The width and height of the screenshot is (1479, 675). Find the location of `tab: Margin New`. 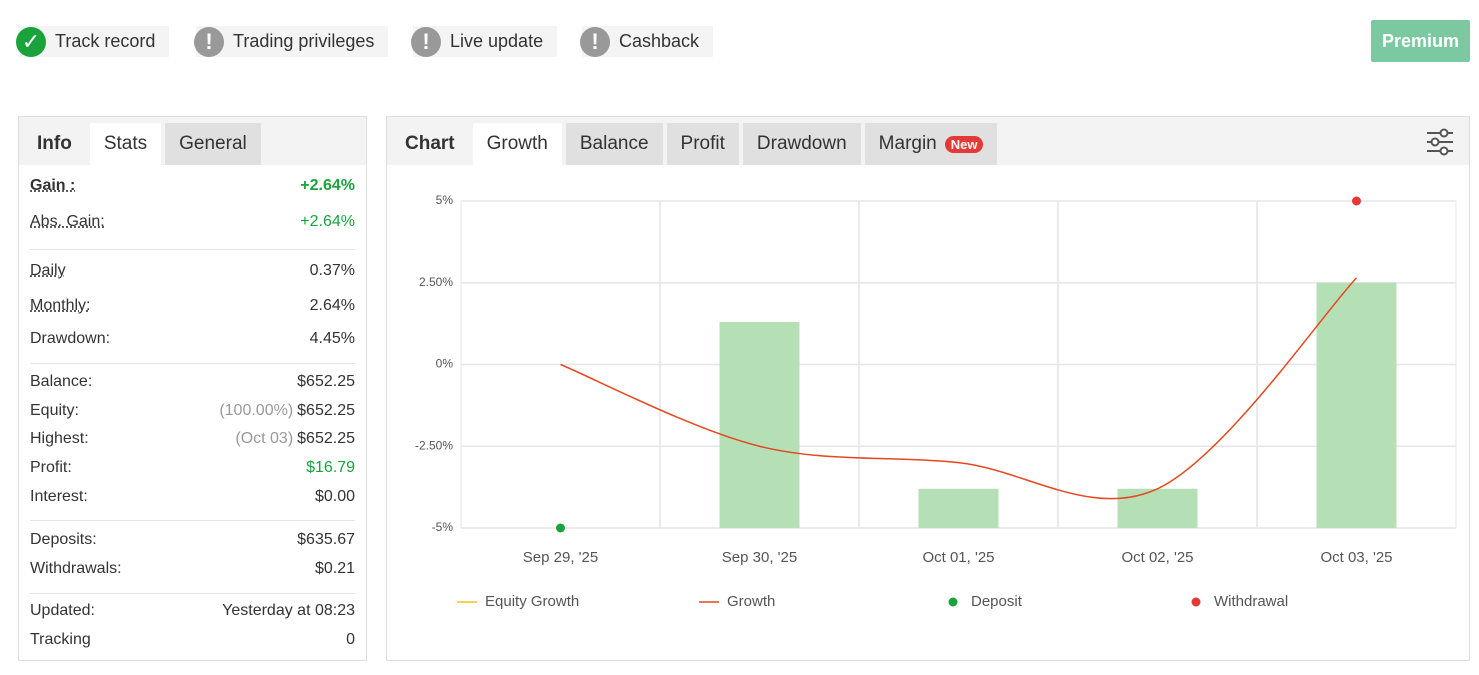

tab: Margin New is located at coordinates (931, 144).